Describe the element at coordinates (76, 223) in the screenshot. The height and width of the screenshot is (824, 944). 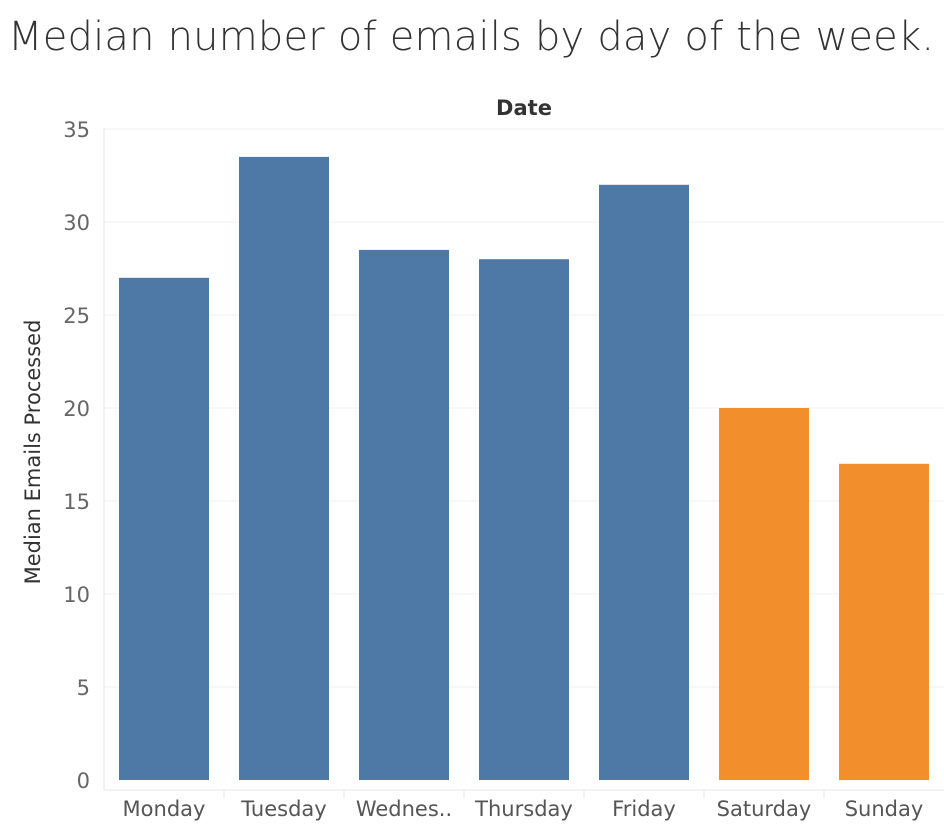
I see `y-tick-label: 30` at that location.